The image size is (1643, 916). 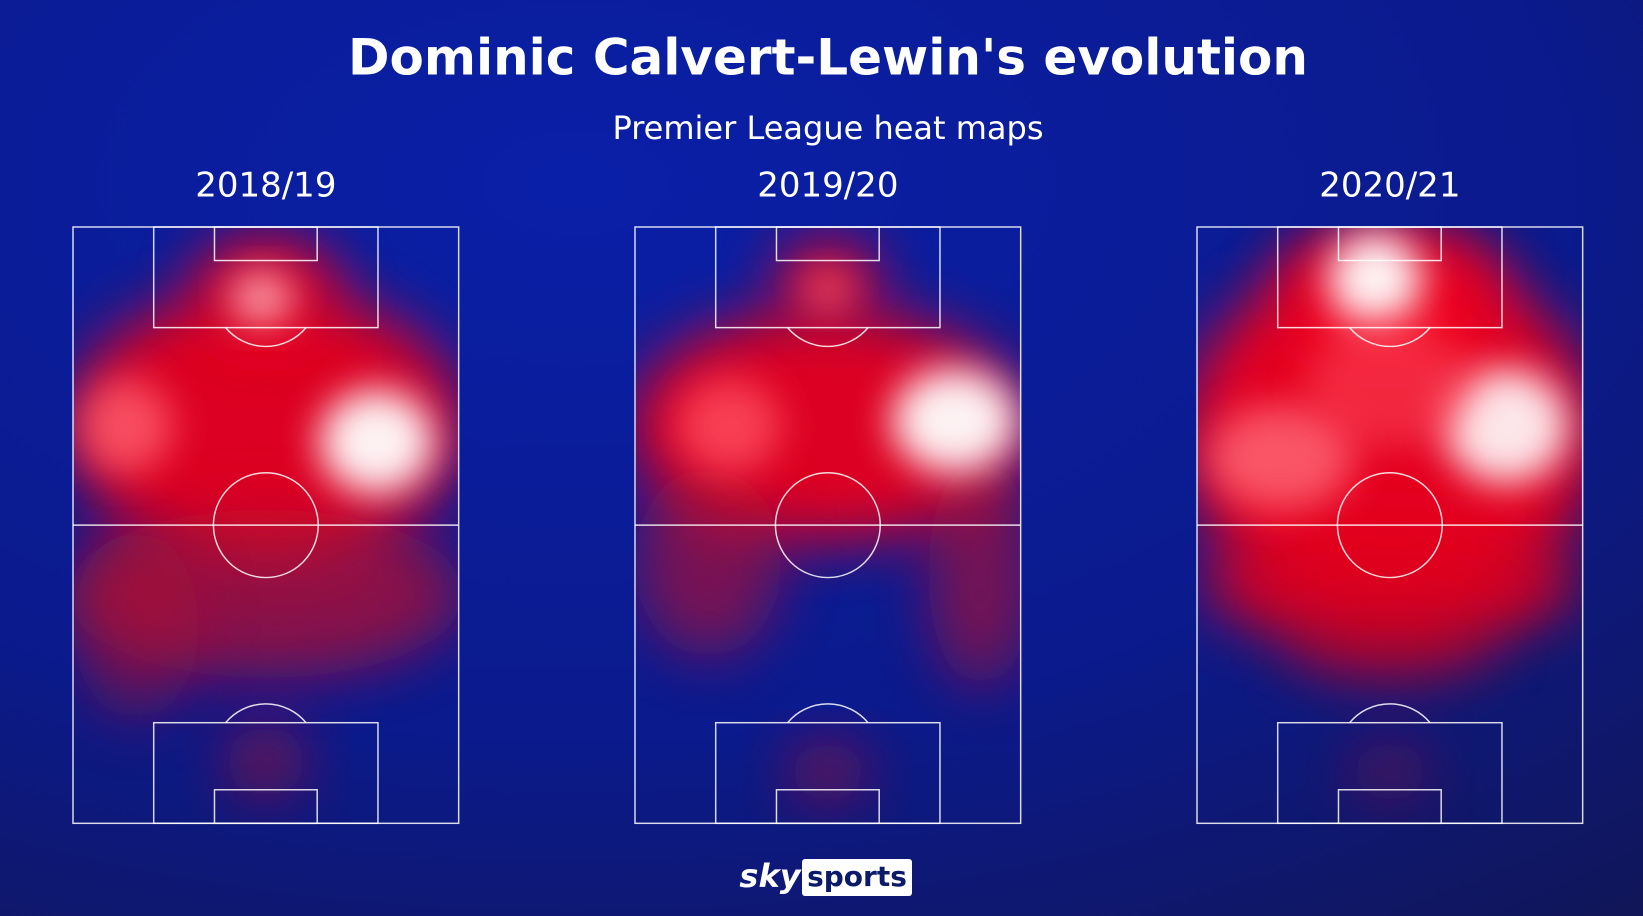 I want to click on season-label: 2019/20, so click(x=827, y=186).